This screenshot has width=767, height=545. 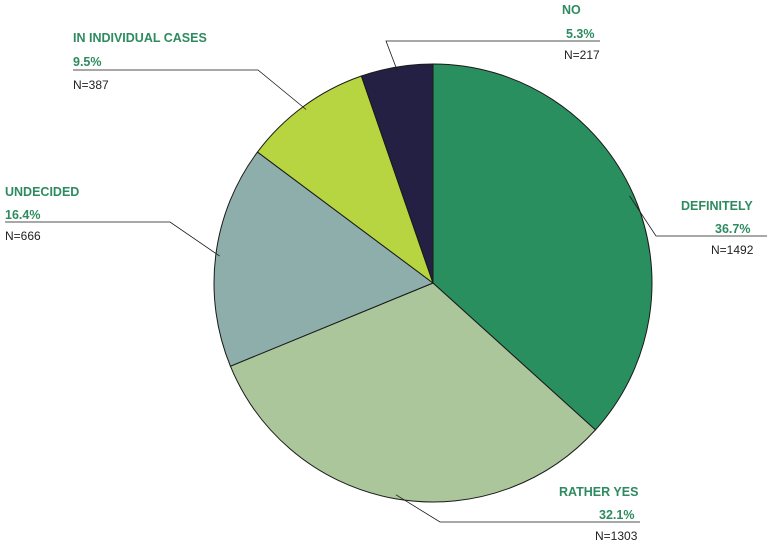 What do you see at coordinates (112, 239) in the screenshot?
I see `leader-line-undecided` at bounding box center [112, 239].